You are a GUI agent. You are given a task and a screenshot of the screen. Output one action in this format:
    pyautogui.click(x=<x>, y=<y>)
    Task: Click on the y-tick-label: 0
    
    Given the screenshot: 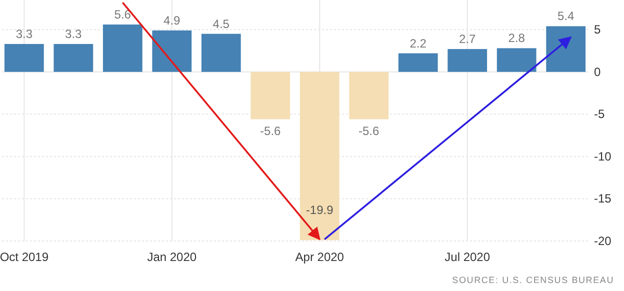 What is the action you would take?
    pyautogui.click(x=597, y=71)
    